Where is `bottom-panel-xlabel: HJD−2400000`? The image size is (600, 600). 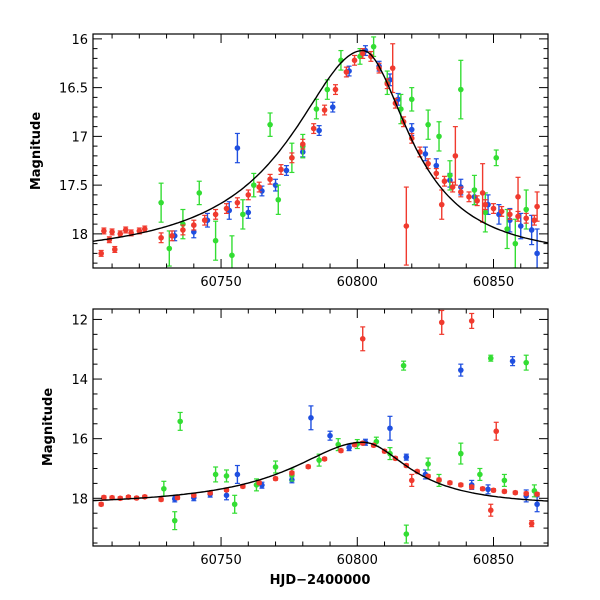
bottom-panel-xlabel: HJD−2400000 is located at coordinates (320, 580).